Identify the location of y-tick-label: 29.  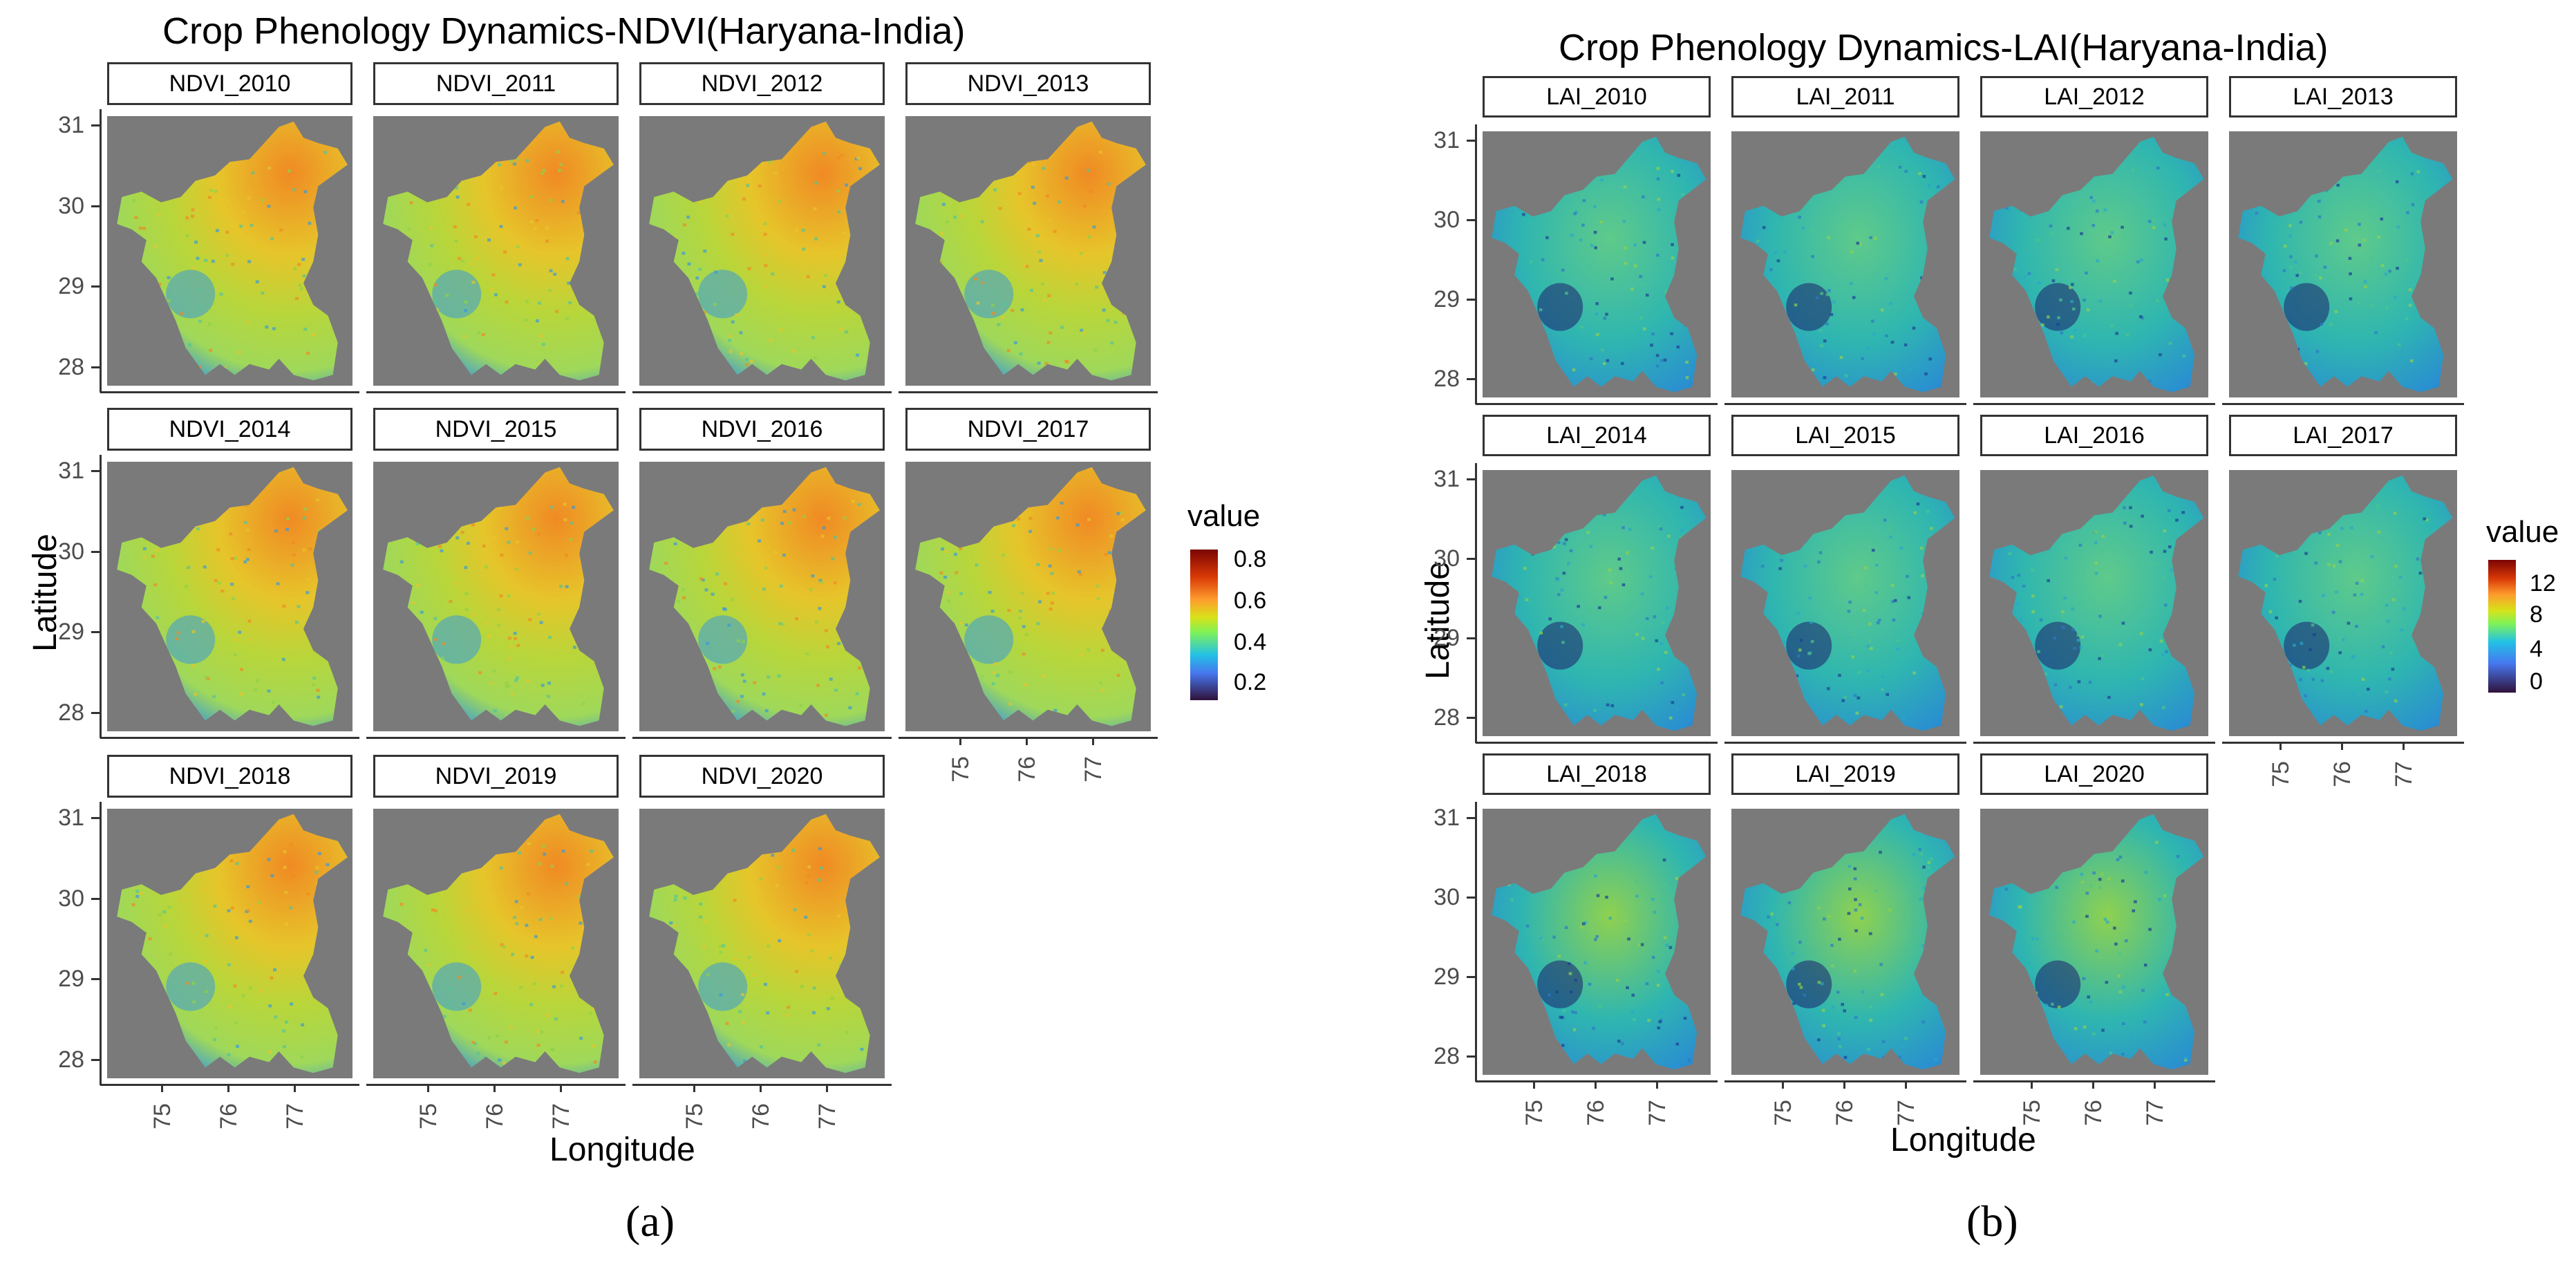
(71, 632).